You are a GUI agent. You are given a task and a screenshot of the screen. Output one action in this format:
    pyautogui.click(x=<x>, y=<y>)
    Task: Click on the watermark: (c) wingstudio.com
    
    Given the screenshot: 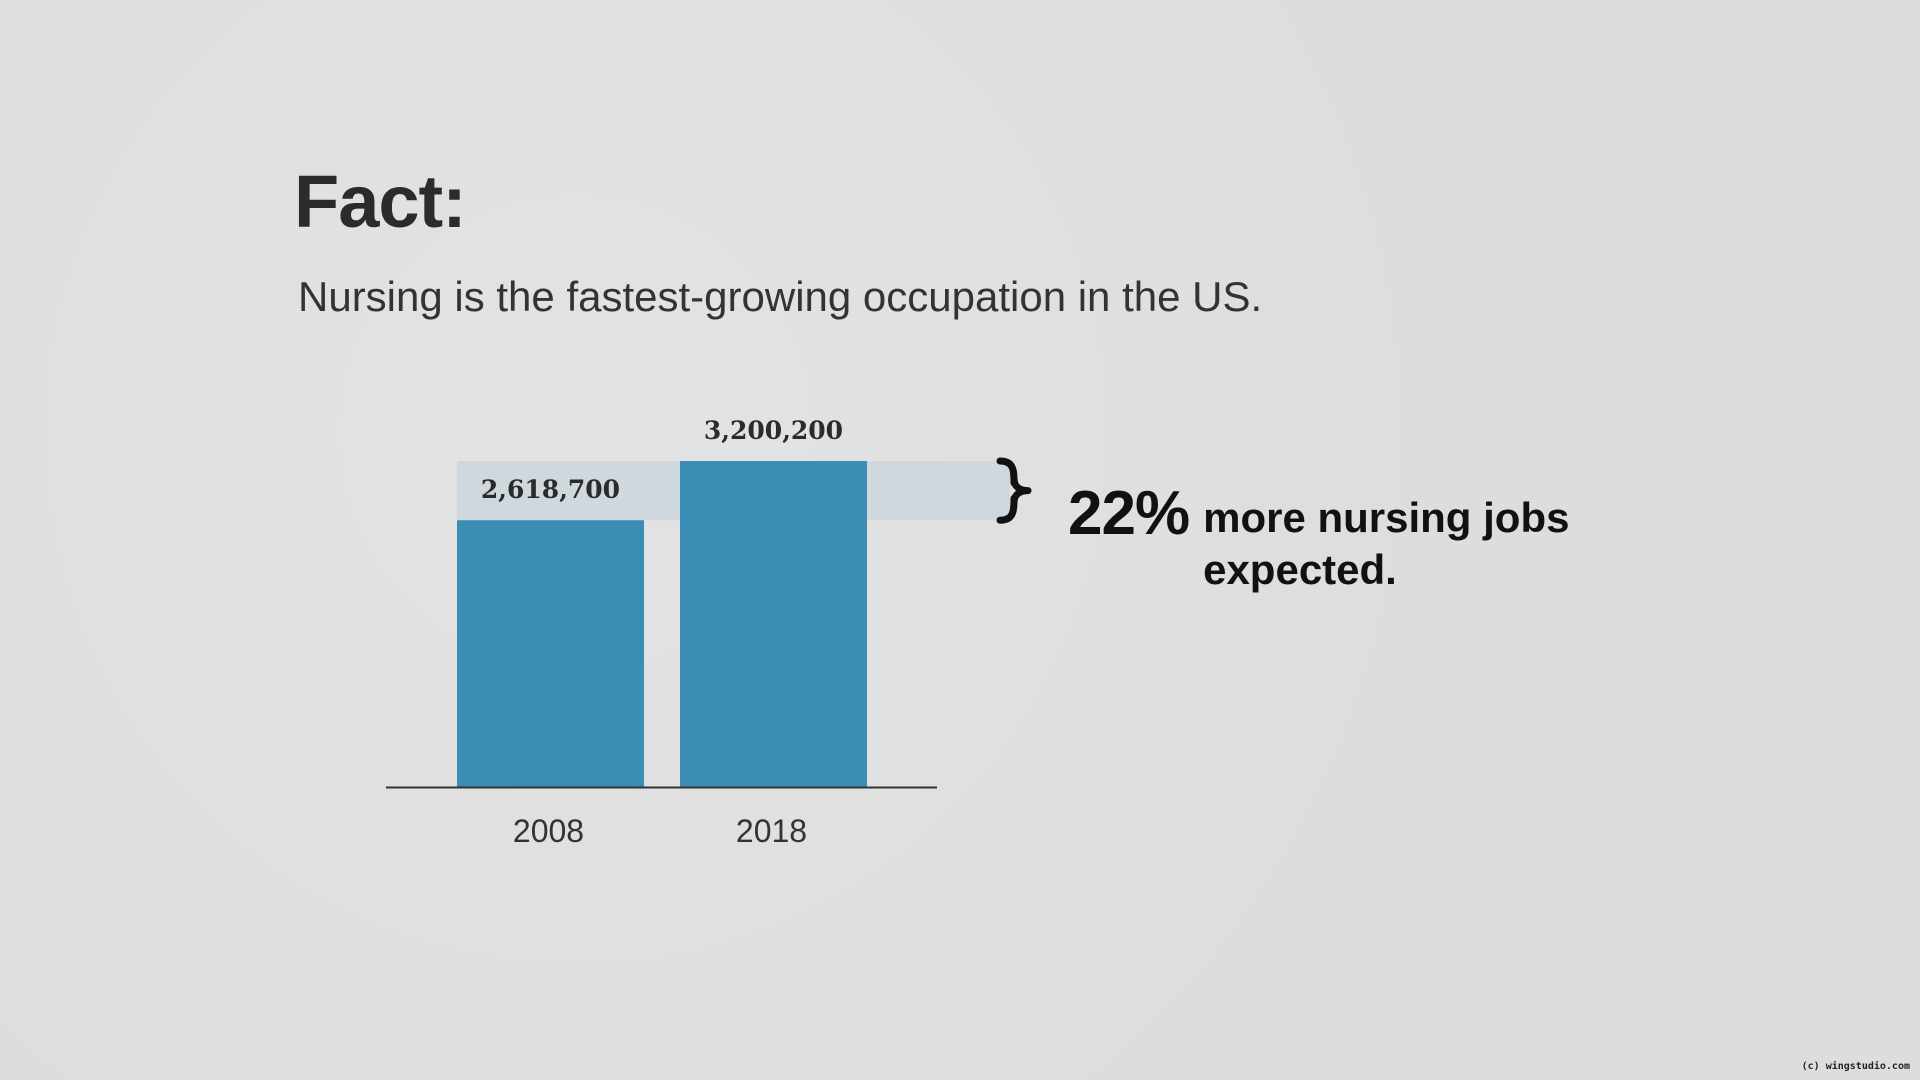 What is the action you would take?
    pyautogui.click(x=1855, y=1066)
    